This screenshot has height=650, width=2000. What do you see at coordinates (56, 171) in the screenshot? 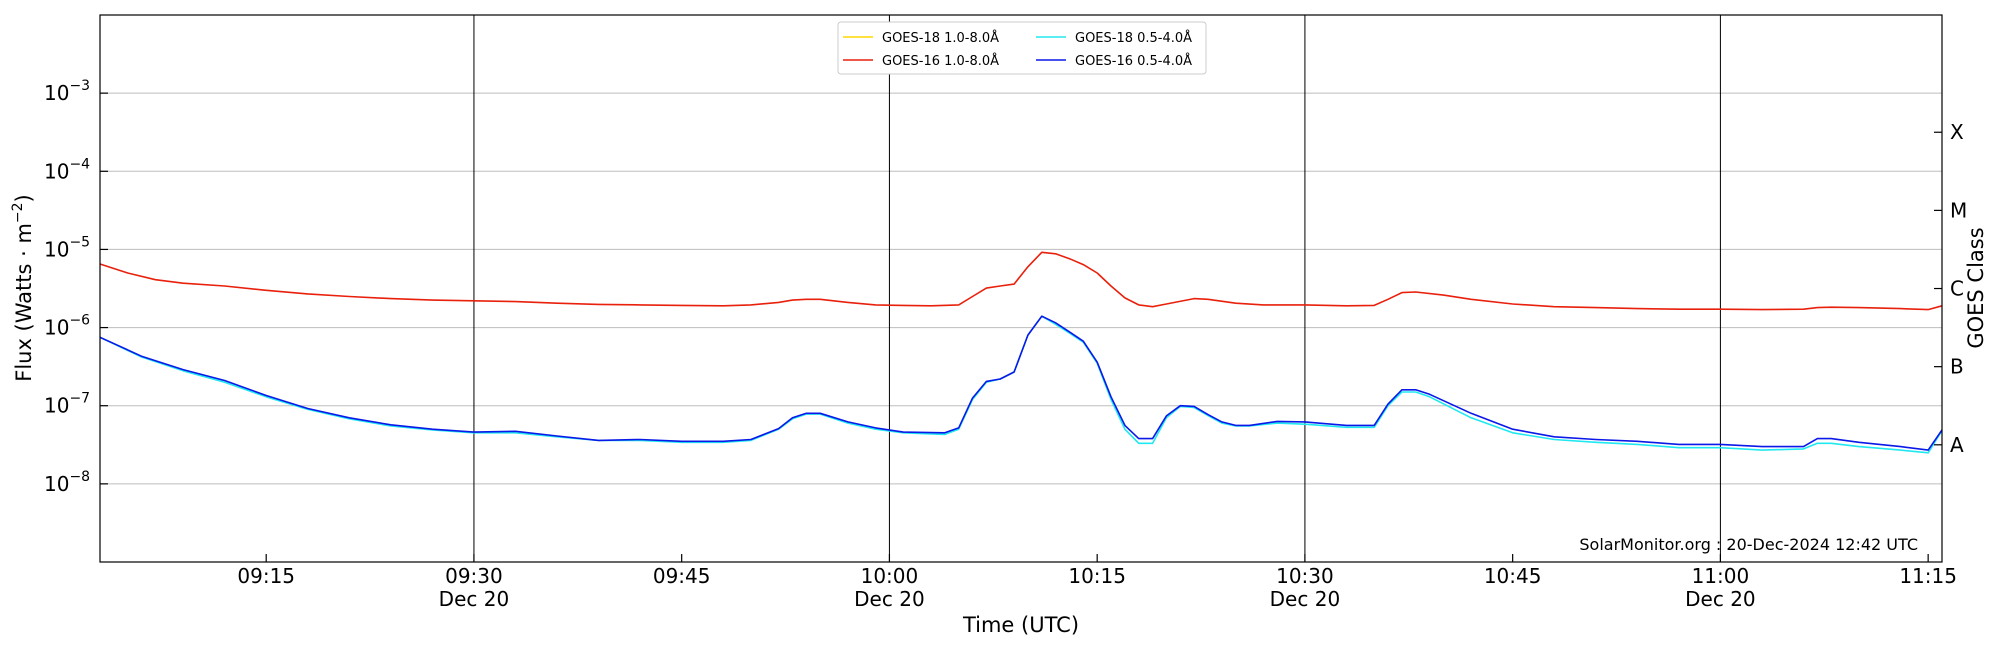
I see `y-tick-base-4: 10` at bounding box center [56, 171].